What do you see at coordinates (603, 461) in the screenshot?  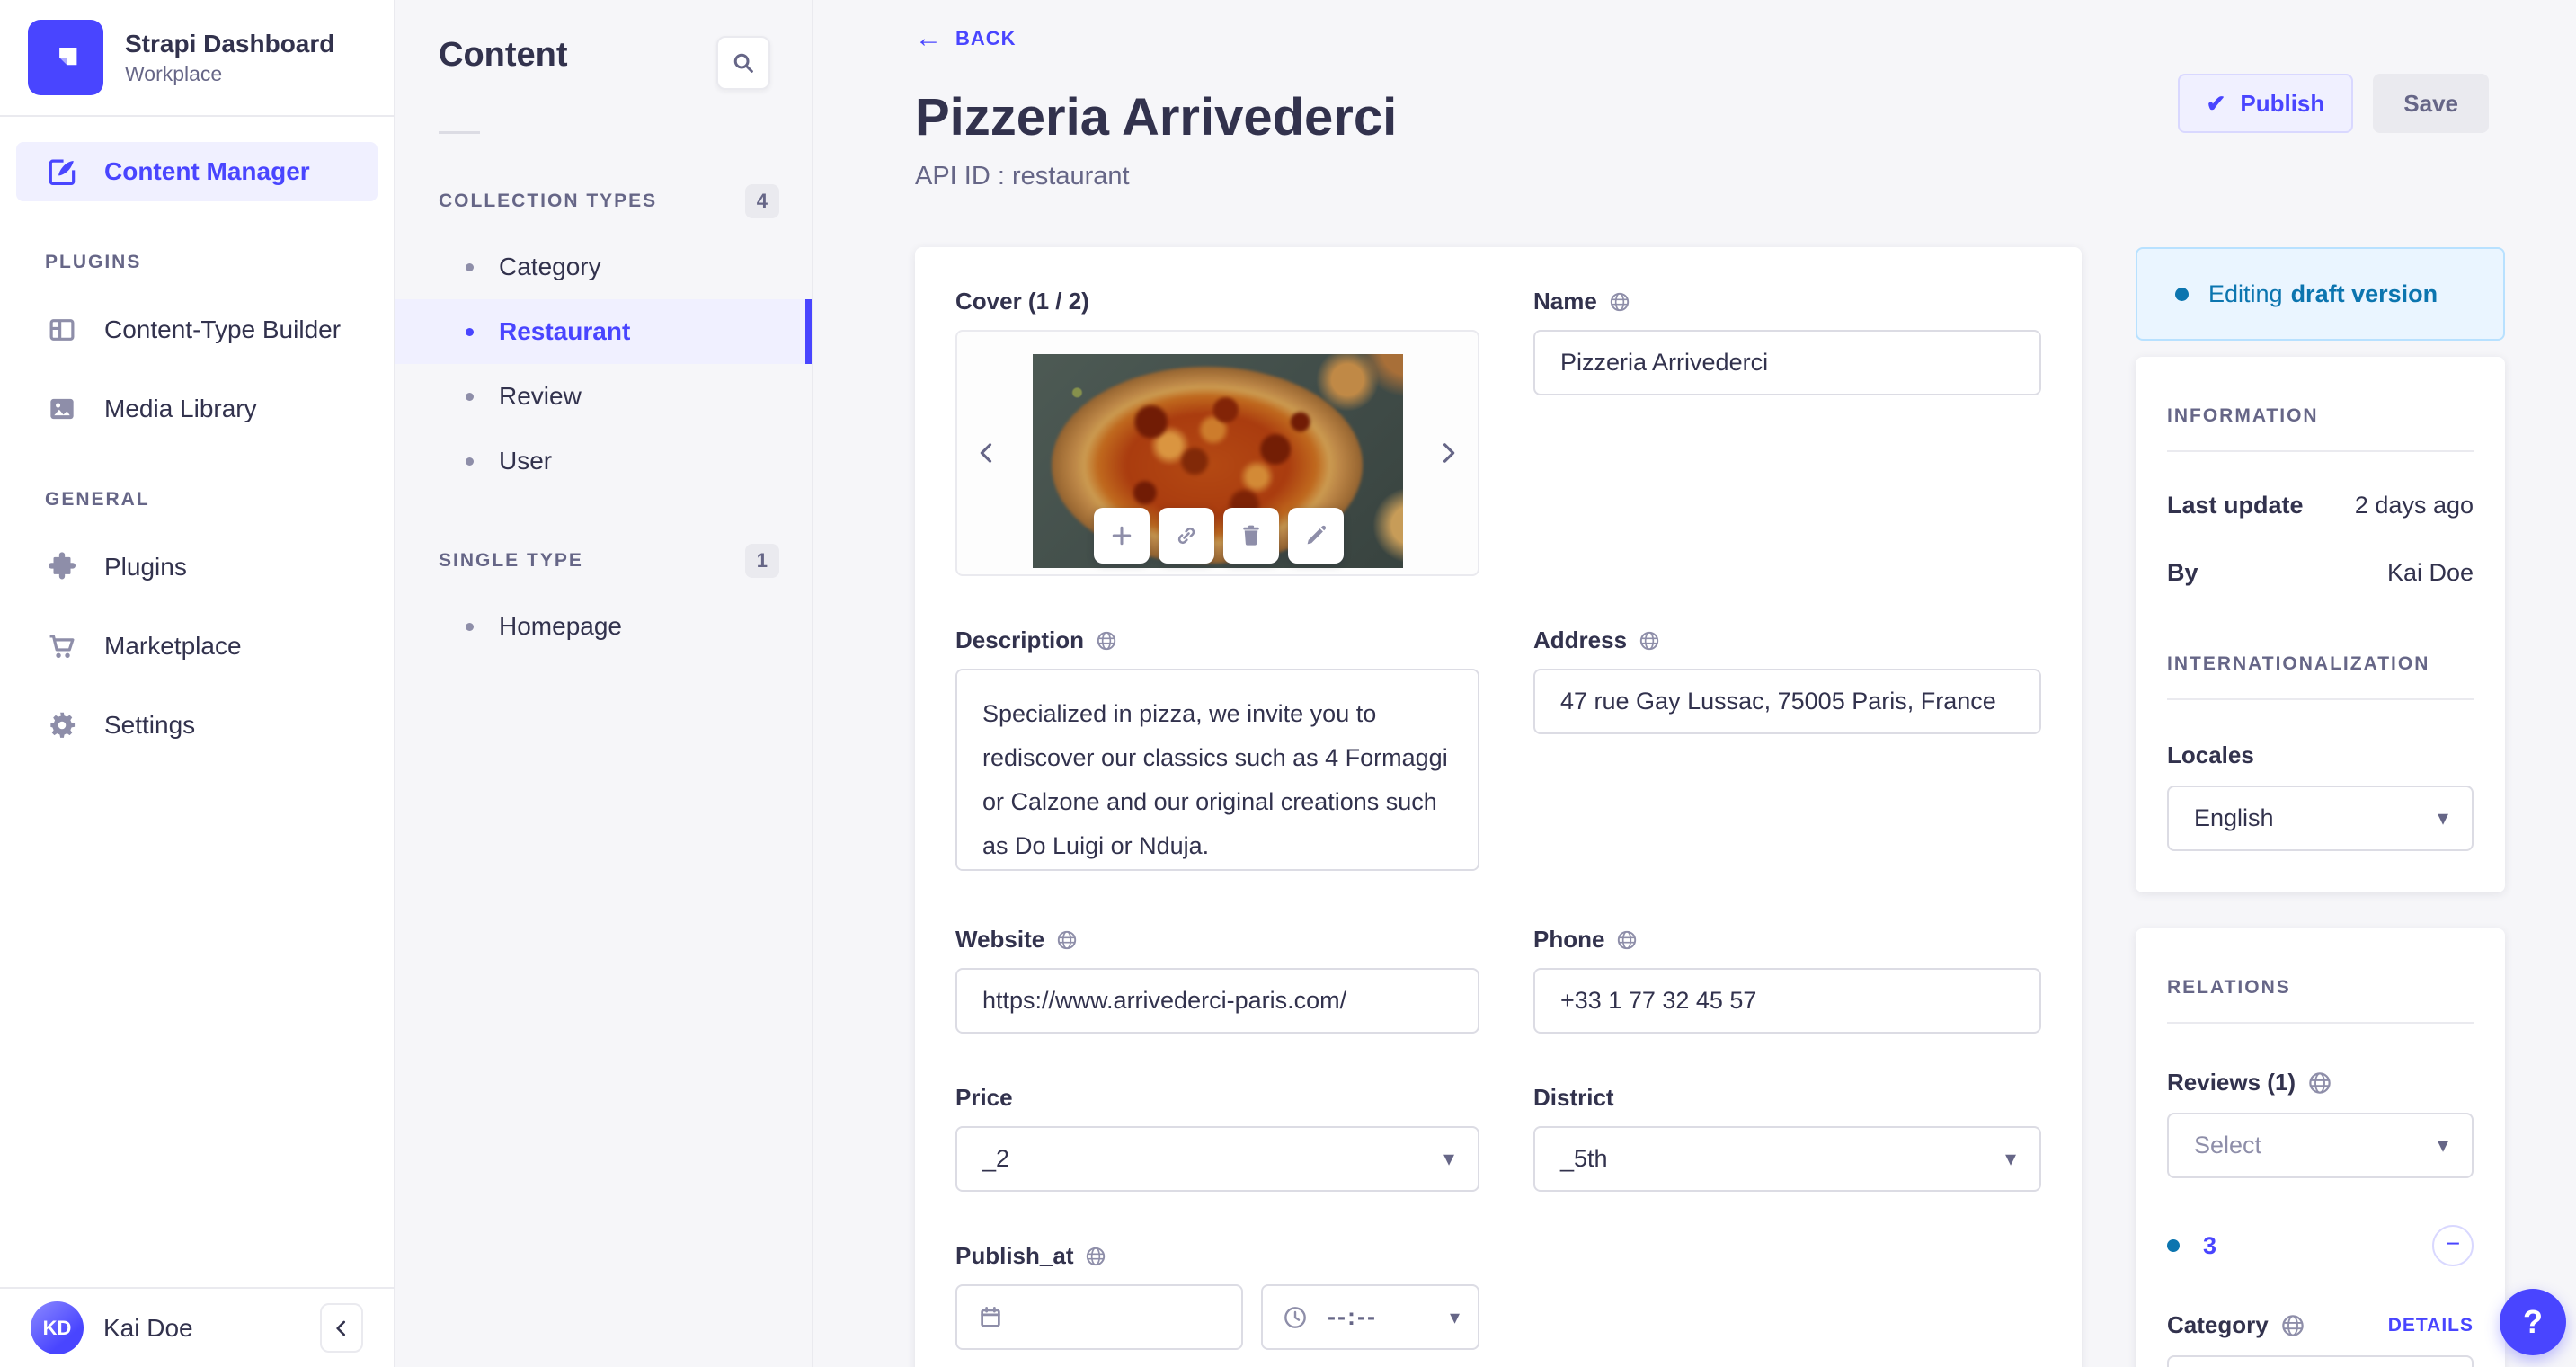 I see `subnav-item-user: User` at bounding box center [603, 461].